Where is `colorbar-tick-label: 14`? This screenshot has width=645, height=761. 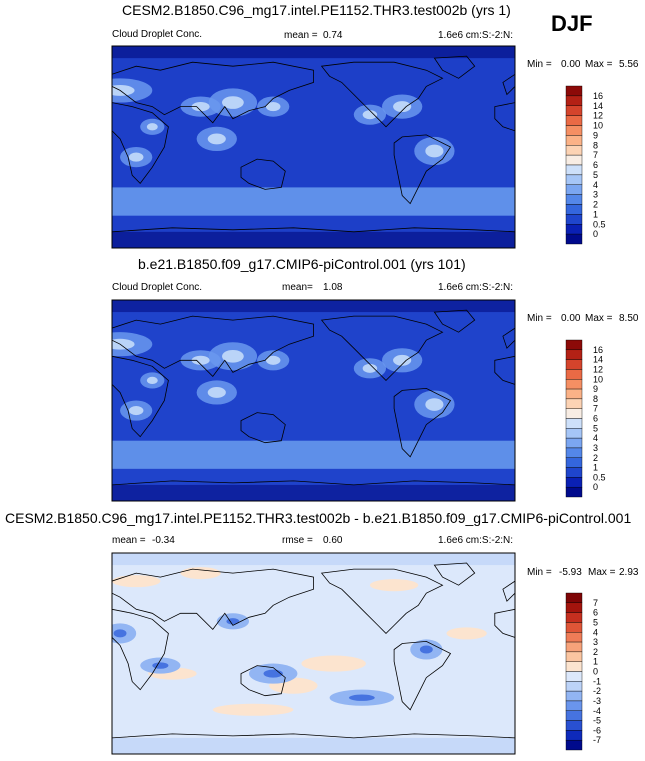 colorbar-tick-label: 14 is located at coordinates (598, 106).